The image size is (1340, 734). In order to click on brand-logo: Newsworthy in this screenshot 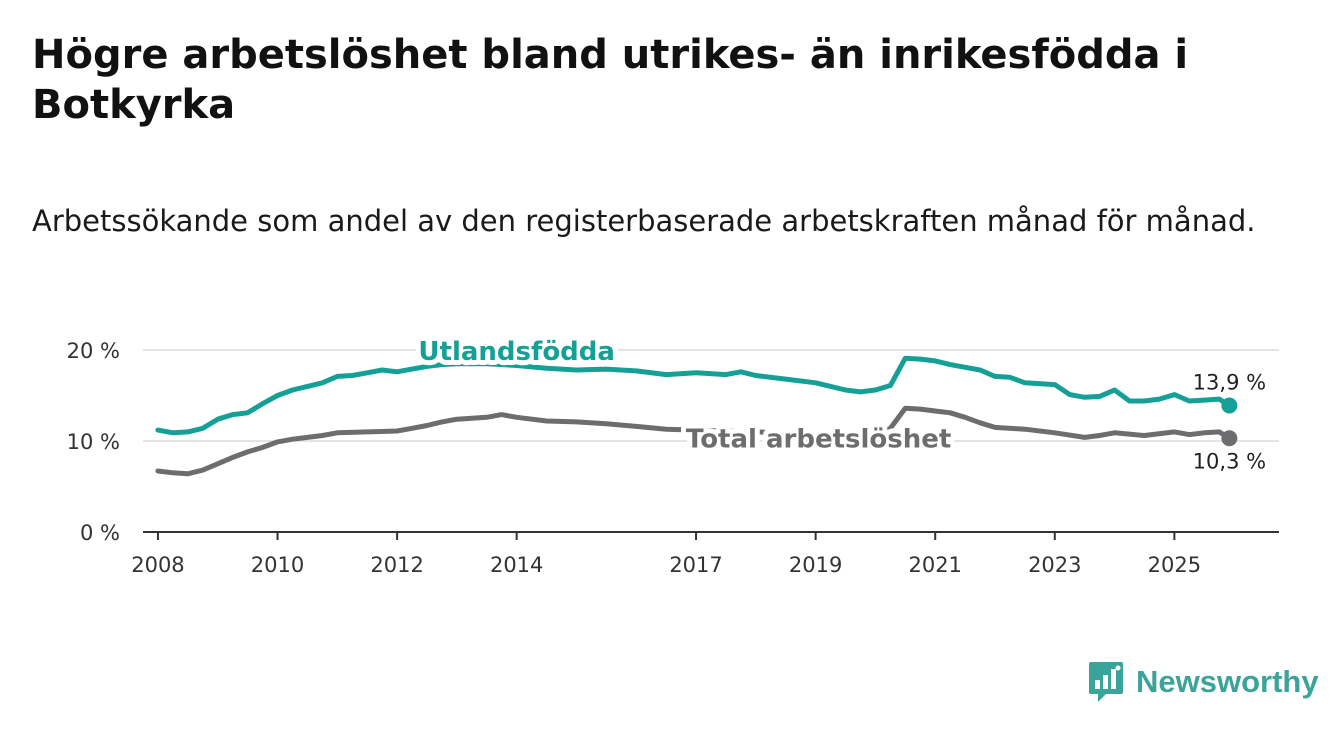, I will do `click(1203, 682)`.